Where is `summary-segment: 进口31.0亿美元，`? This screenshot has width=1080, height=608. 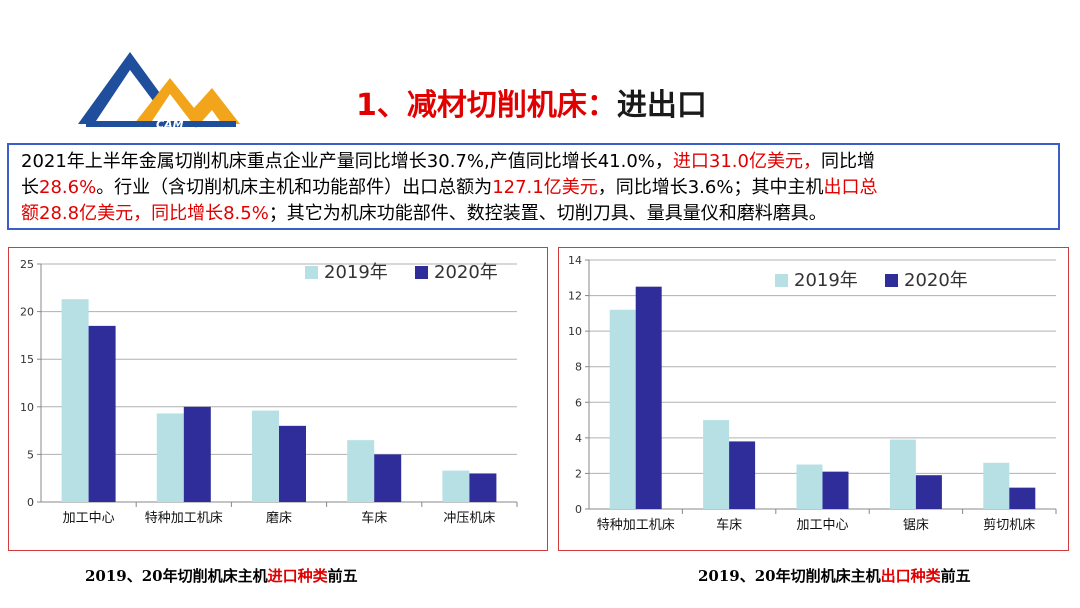 summary-segment: 进口31.0亿美元， is located at coordinates (746, 161).